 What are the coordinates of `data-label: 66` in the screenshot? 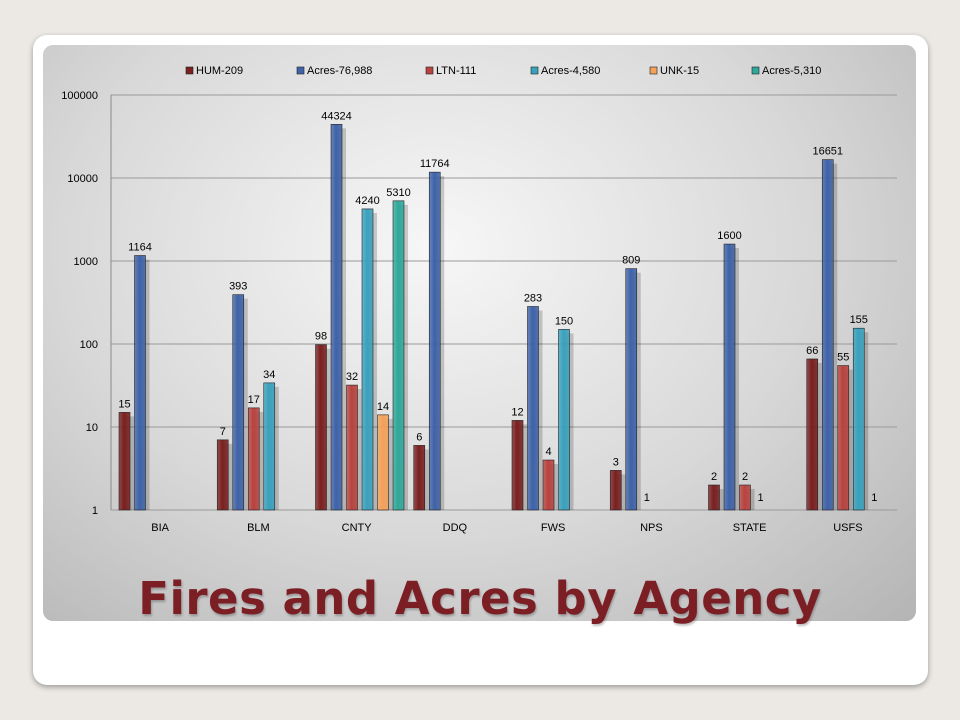 It's located at (812, 351).